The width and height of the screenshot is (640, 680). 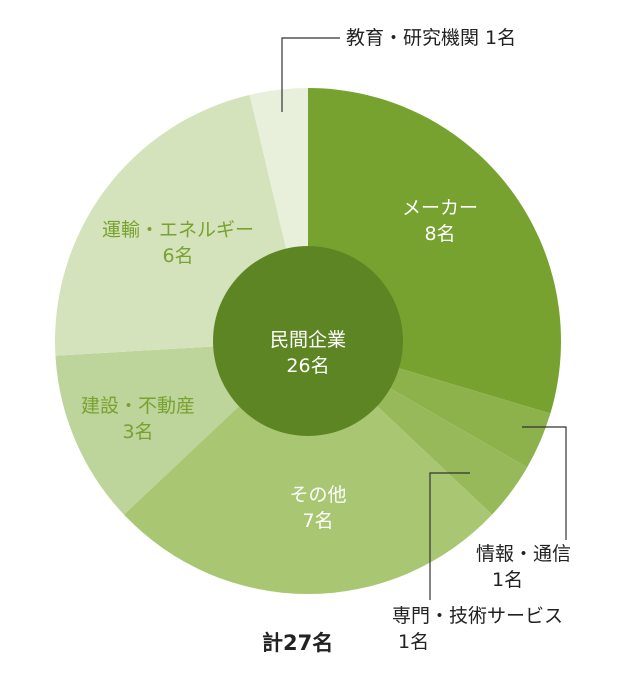 I want to click on total-label: 計27名, so click(x=297, y=643).